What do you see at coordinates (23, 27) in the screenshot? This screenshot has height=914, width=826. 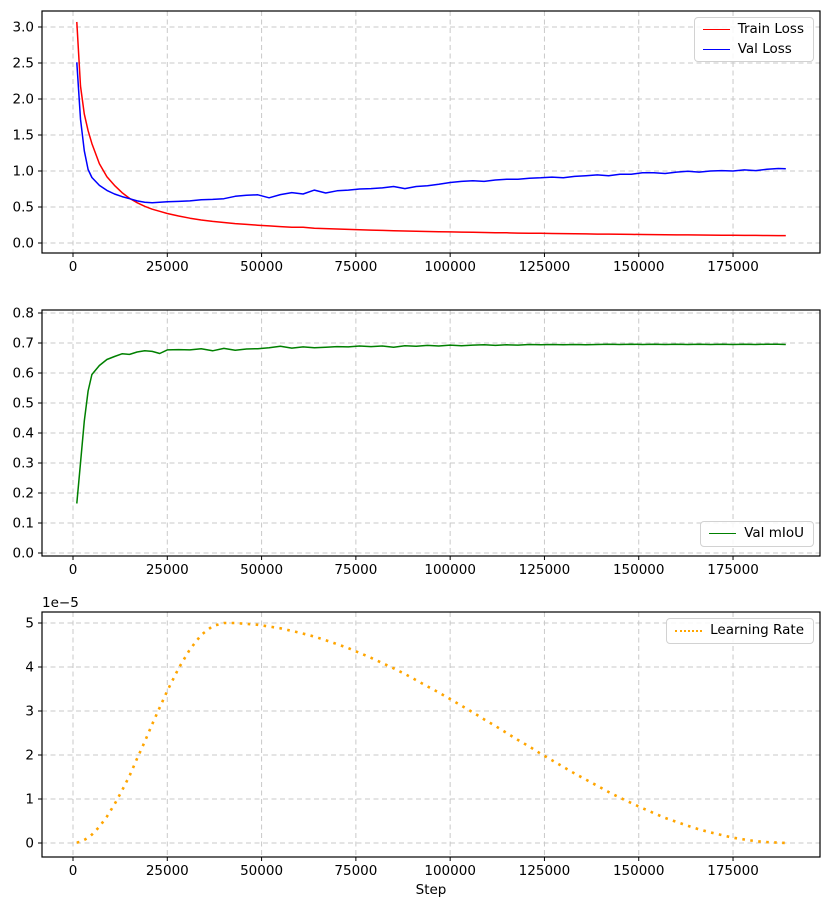 I see `svg-text: 3.0` at bounding box center [23, 27].